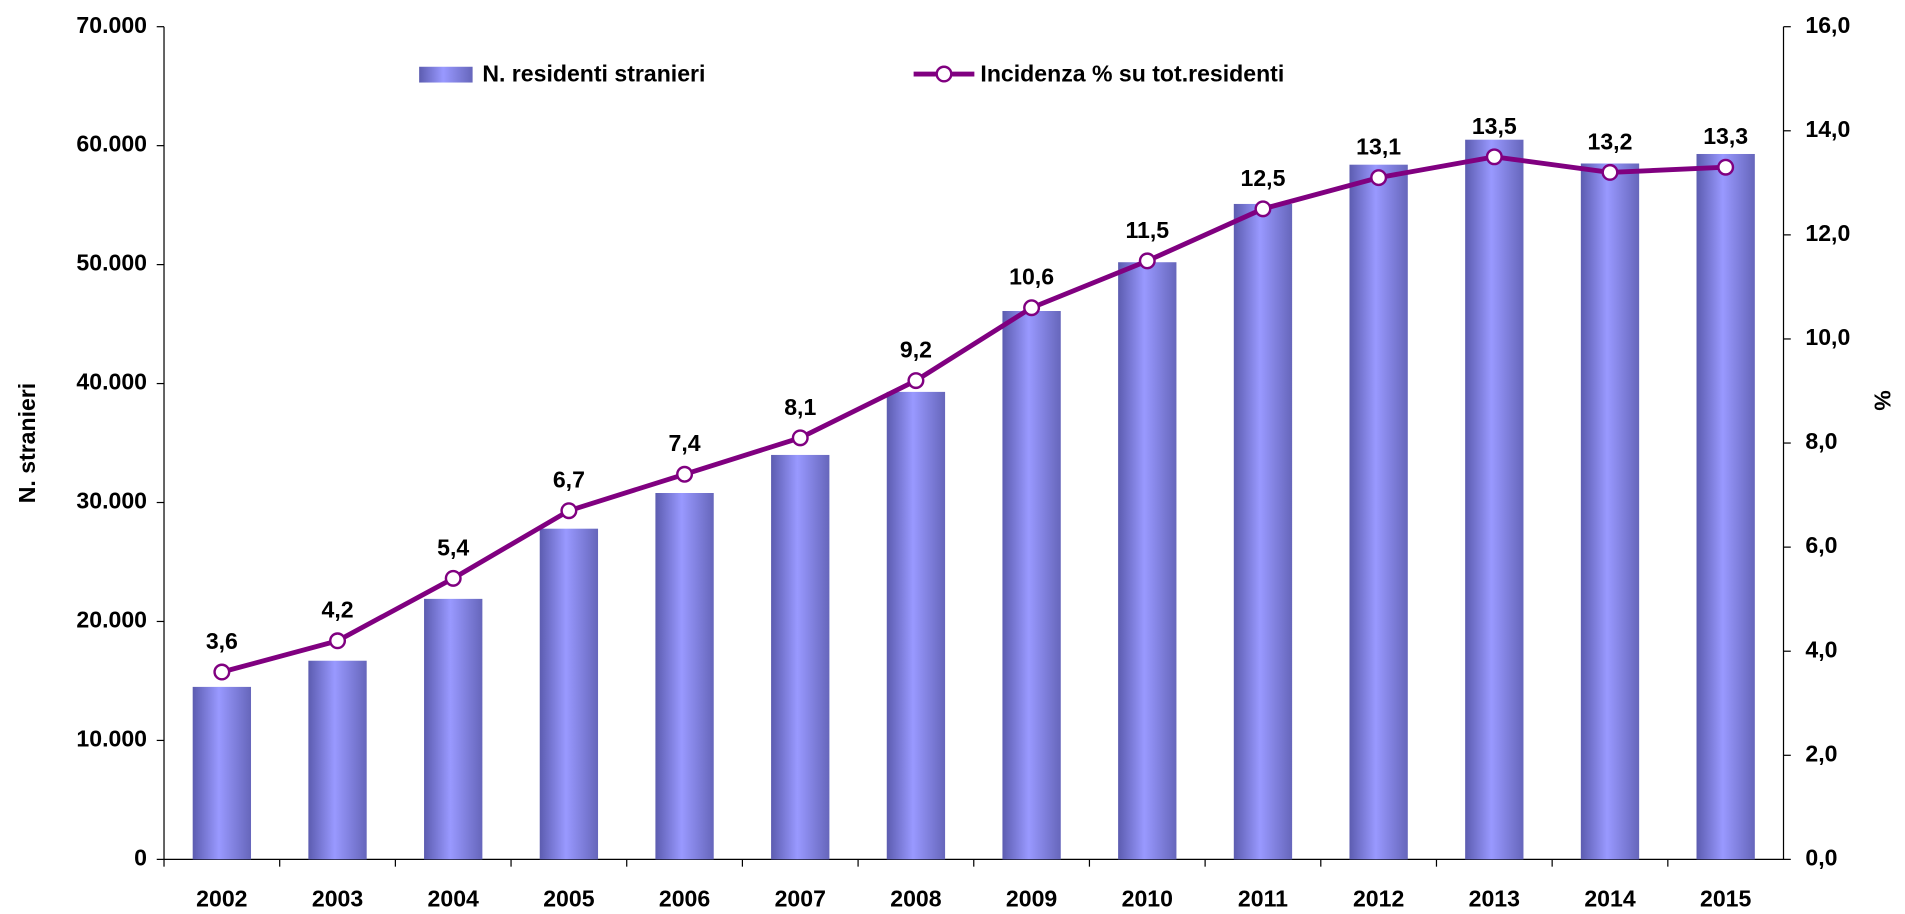  Describe the element at coordinates (111, 144) in the screenshot. I see `y-tick-label: 60.000` at that location.